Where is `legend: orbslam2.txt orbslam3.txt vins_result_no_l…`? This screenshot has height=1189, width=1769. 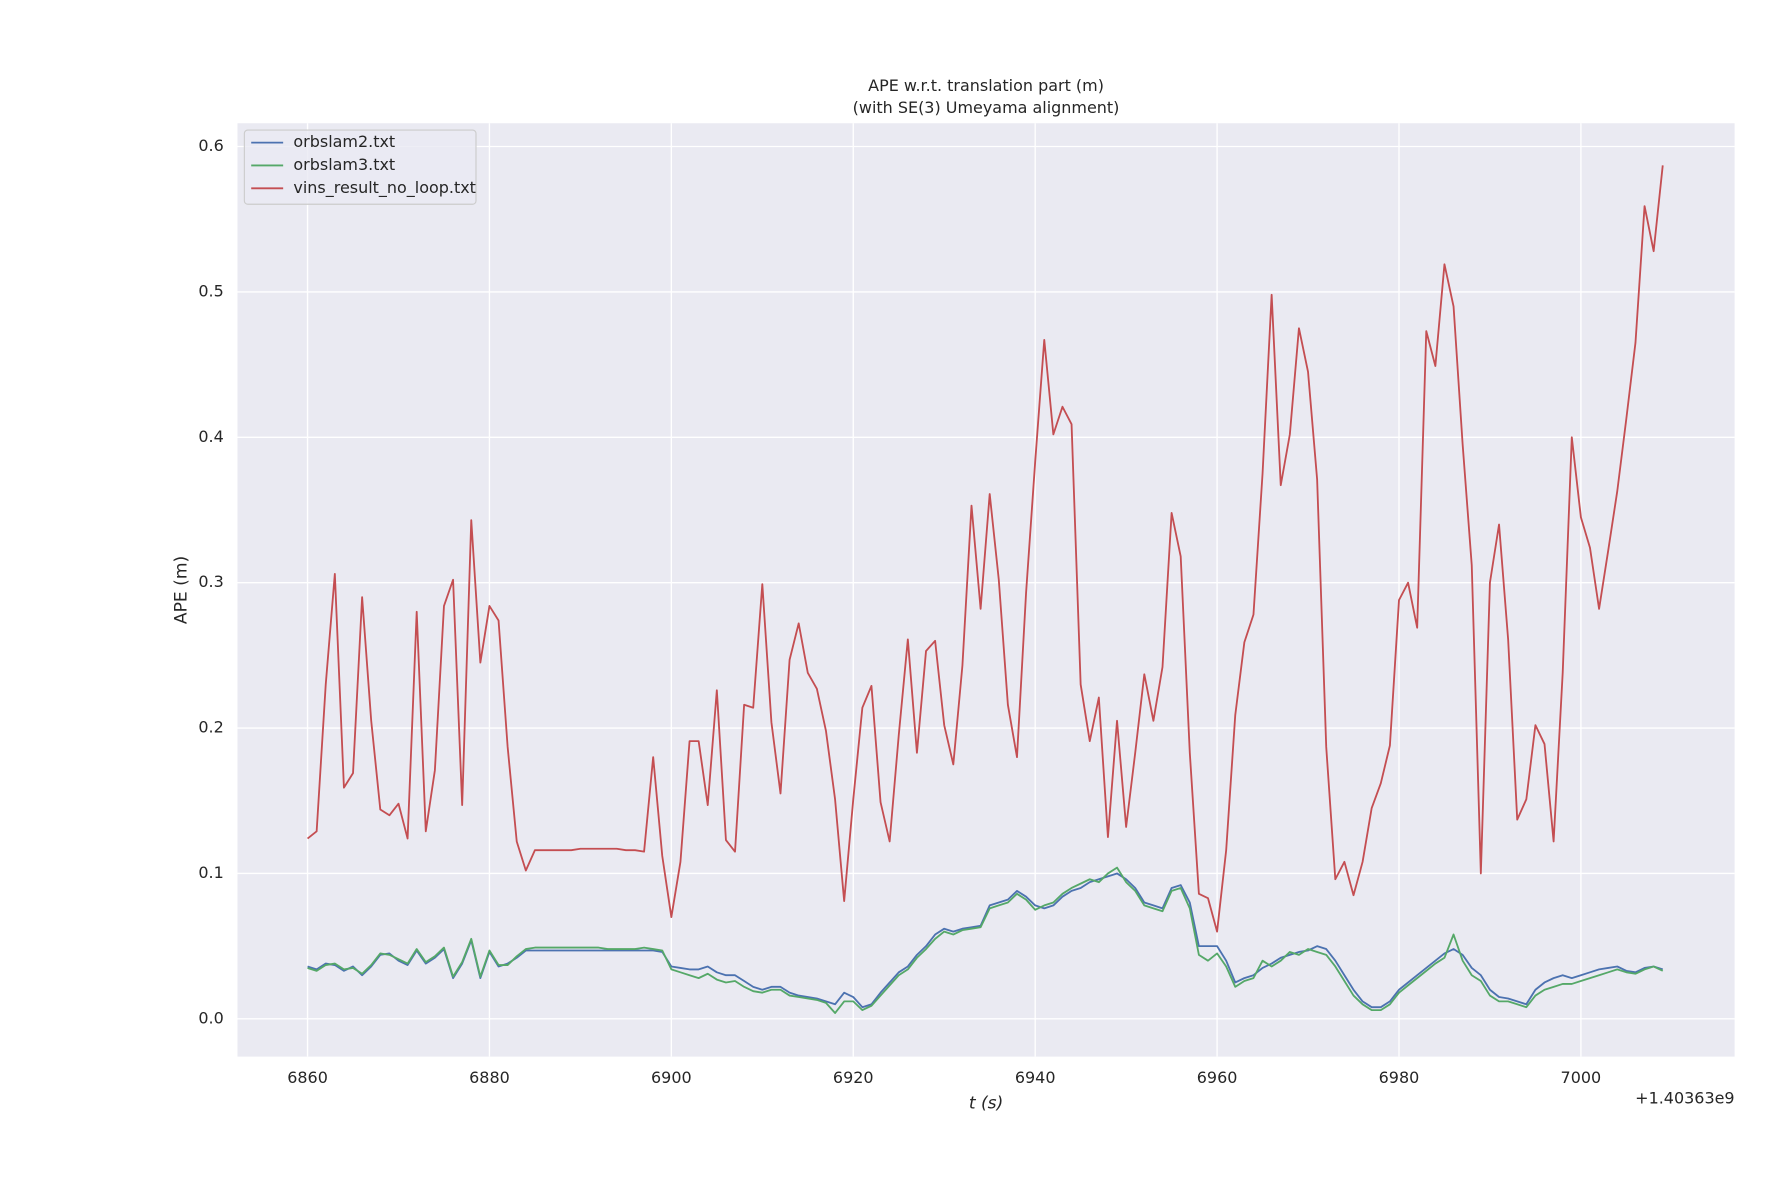
legend: orbslam2.txt orbslam3.txt vins_result_no_l… is located at coordinates (360, 167).